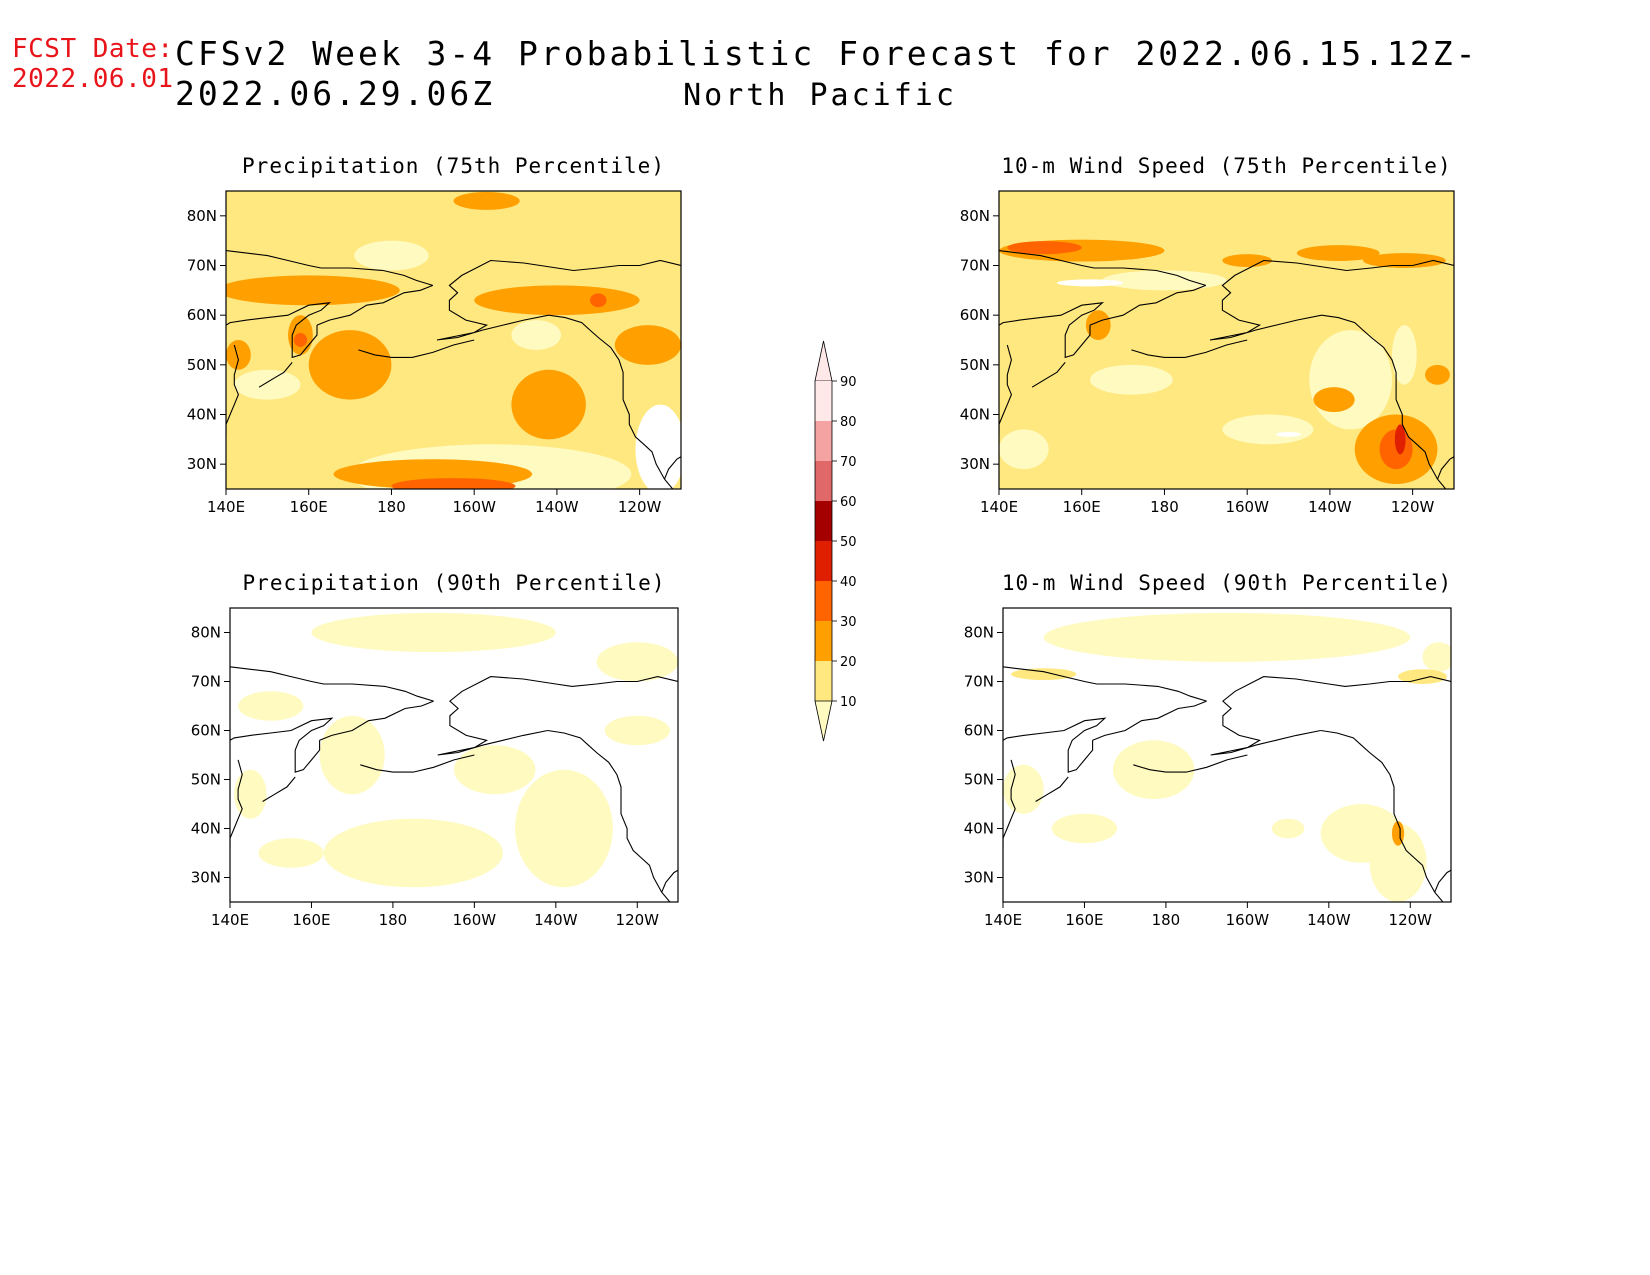 This screenshot has height=1275, width=1650. What do you see at coordinates (93, 79) in the screenshot?
I see `fcst-date-value: 2022.06.01` at bounding box center [93, 79].